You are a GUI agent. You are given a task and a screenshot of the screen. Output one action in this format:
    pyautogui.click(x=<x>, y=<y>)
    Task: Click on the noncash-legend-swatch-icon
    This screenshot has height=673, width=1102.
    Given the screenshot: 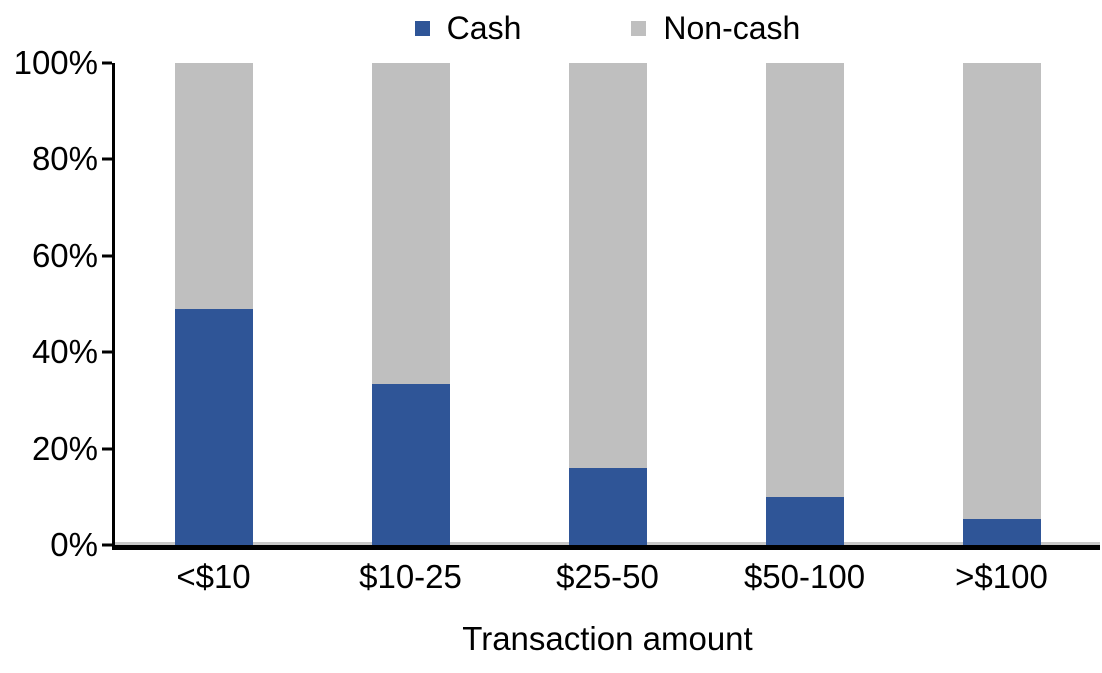 What is the action you would take?
    pyautogui.click(x=639, y=28)
    